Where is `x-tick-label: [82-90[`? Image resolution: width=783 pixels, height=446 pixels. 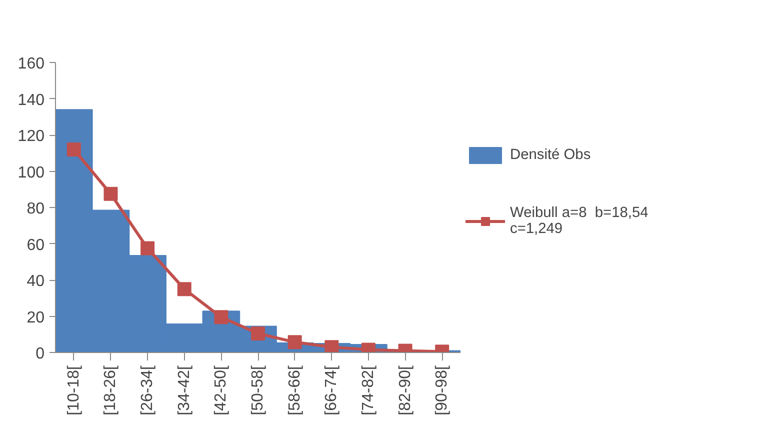
x-tick-label: [82-90[ is located at coordinates (405, 390).